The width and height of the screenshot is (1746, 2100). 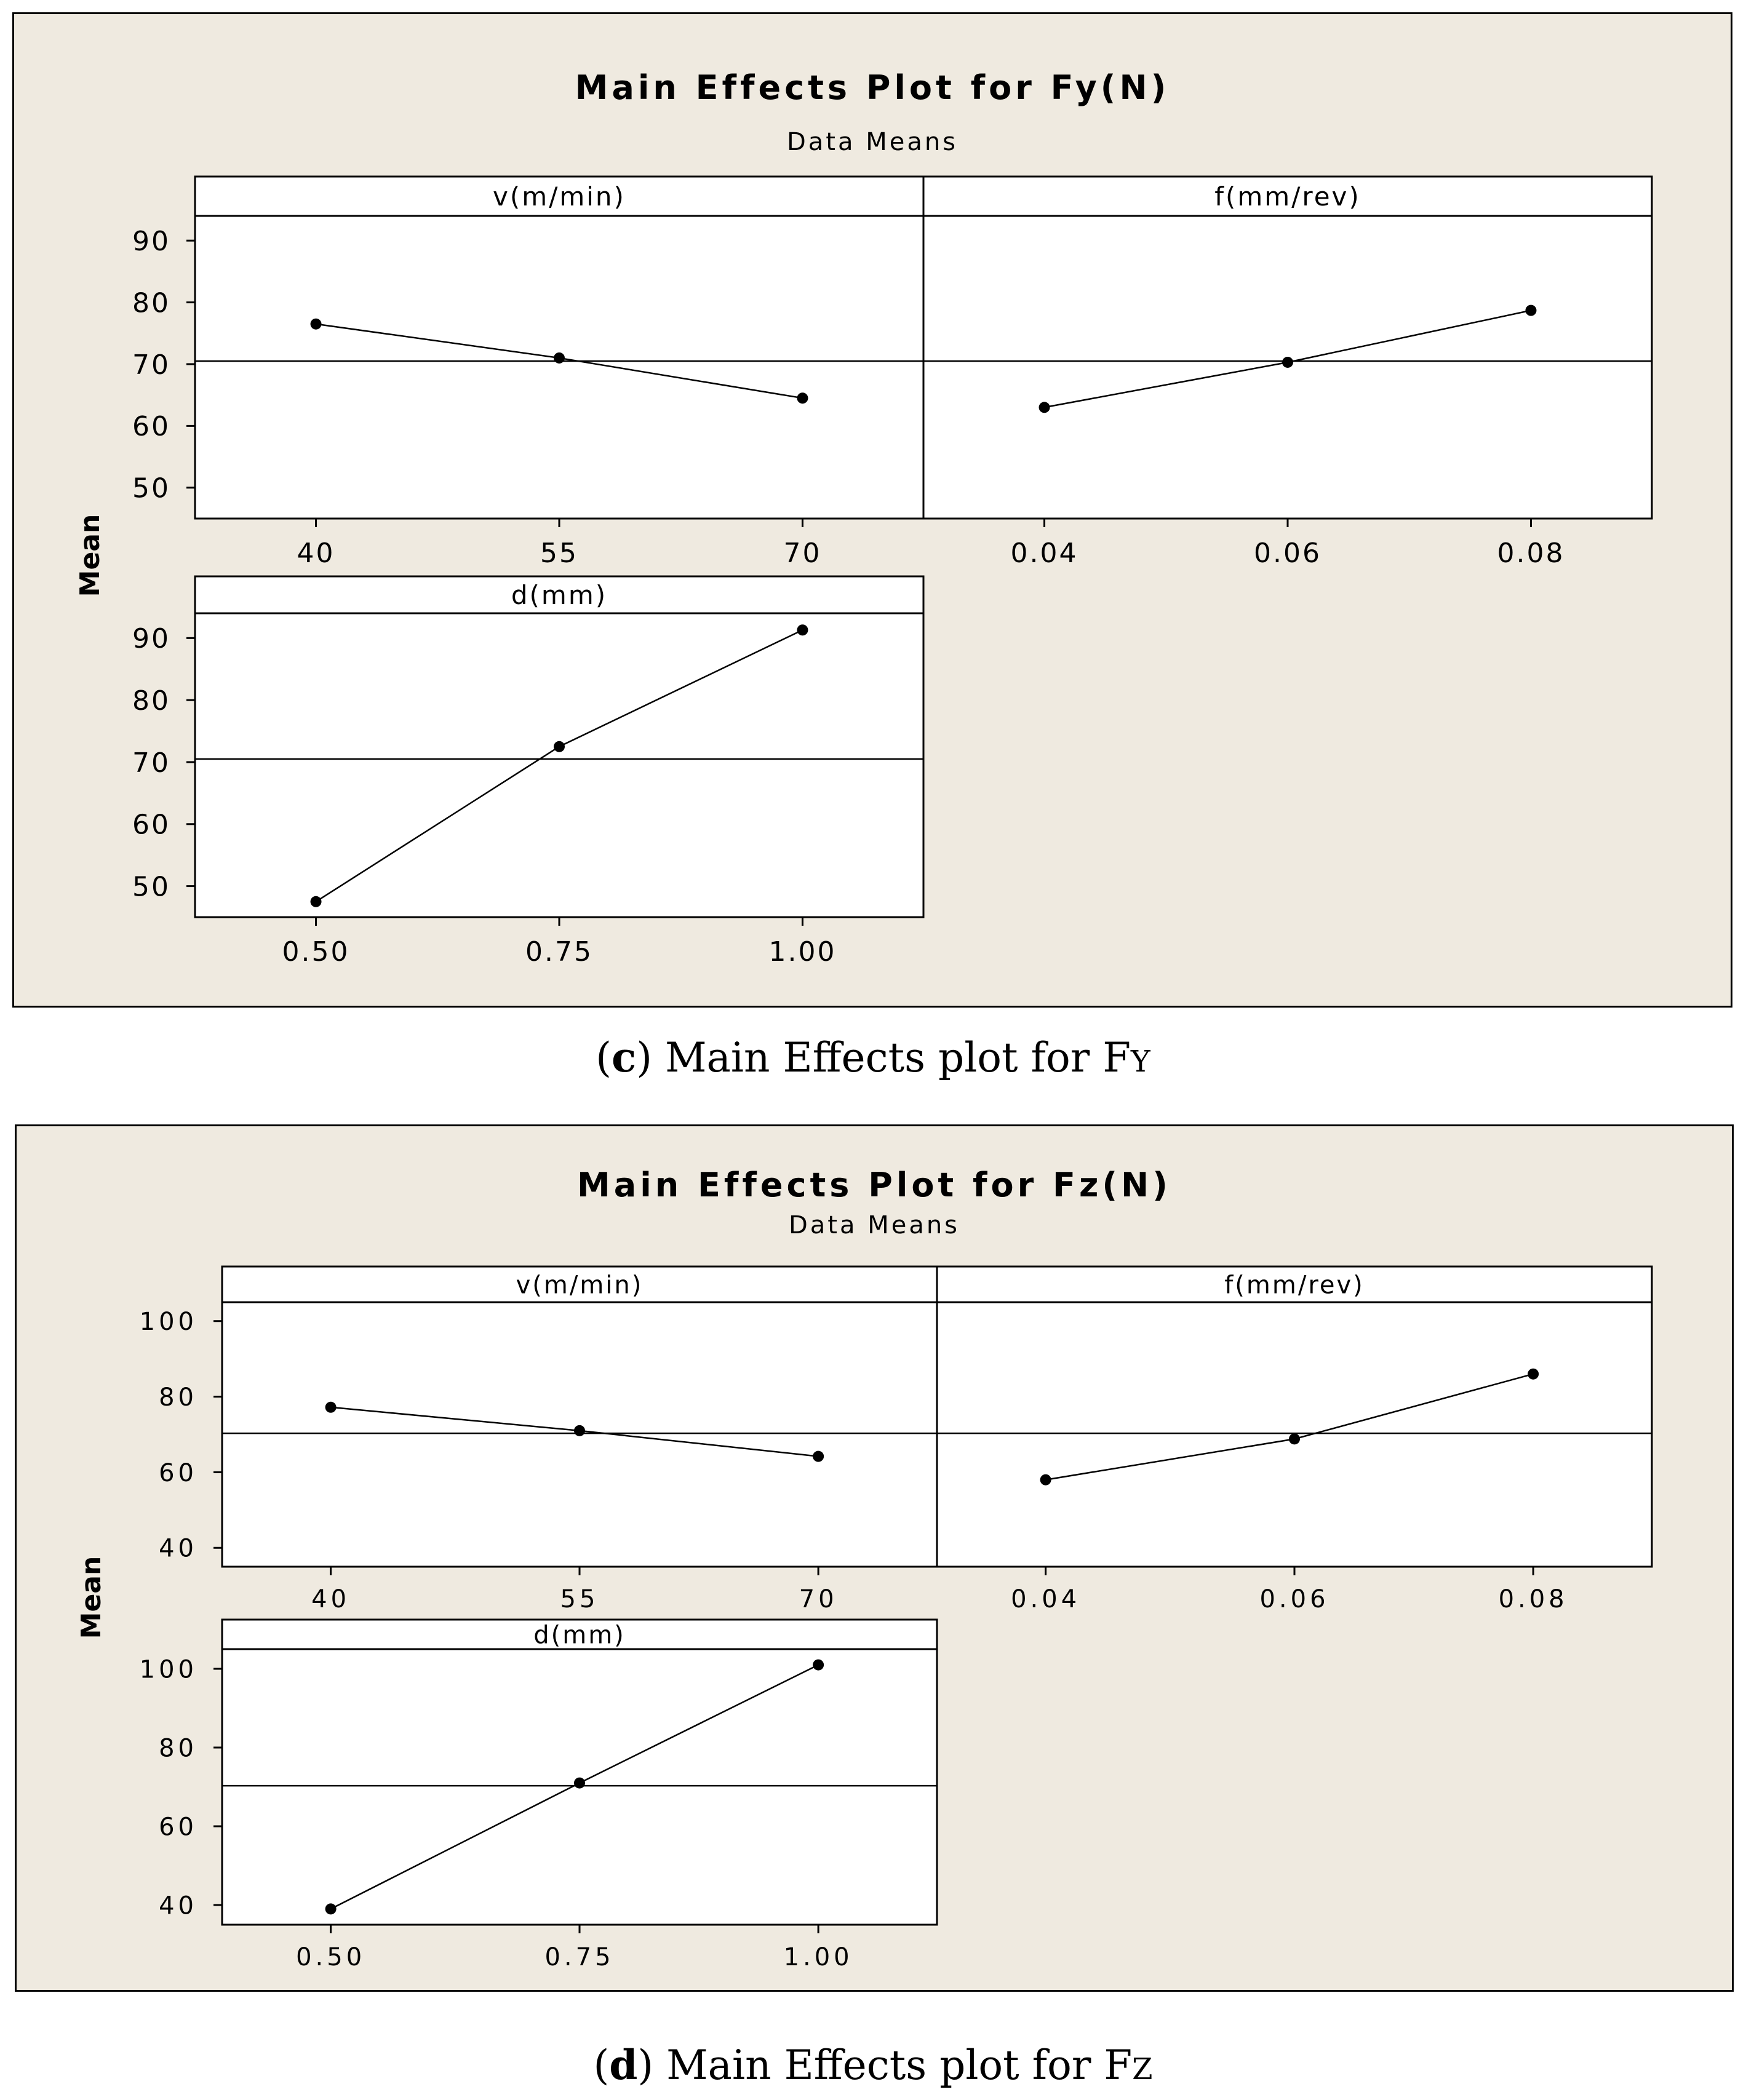 I want to click on panel-1: v(m/min) 50 60 70 80 90 40 55 70, so click(x=528, y=372).